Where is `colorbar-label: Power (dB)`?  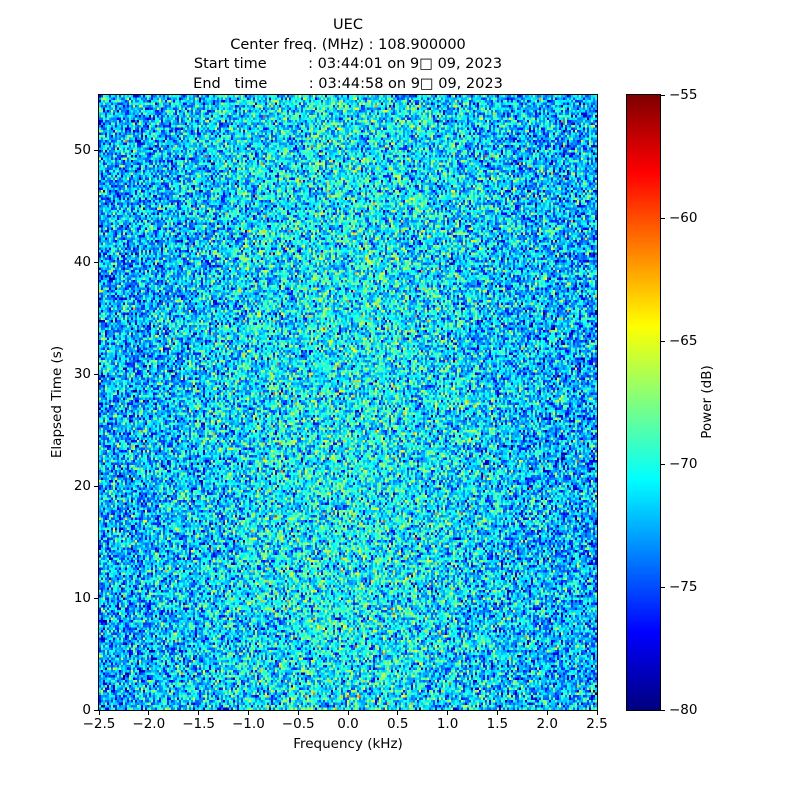
colorbar-label: Power (dB) is located at coordinates (707, 402).